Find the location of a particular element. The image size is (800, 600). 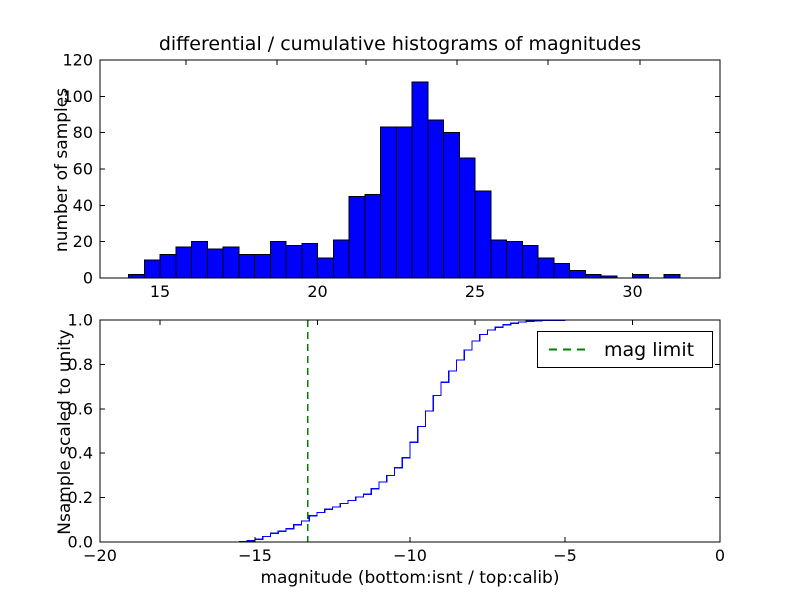

bottom-plot-ytick-label: 0.6 is located at coordinates (80, 408).